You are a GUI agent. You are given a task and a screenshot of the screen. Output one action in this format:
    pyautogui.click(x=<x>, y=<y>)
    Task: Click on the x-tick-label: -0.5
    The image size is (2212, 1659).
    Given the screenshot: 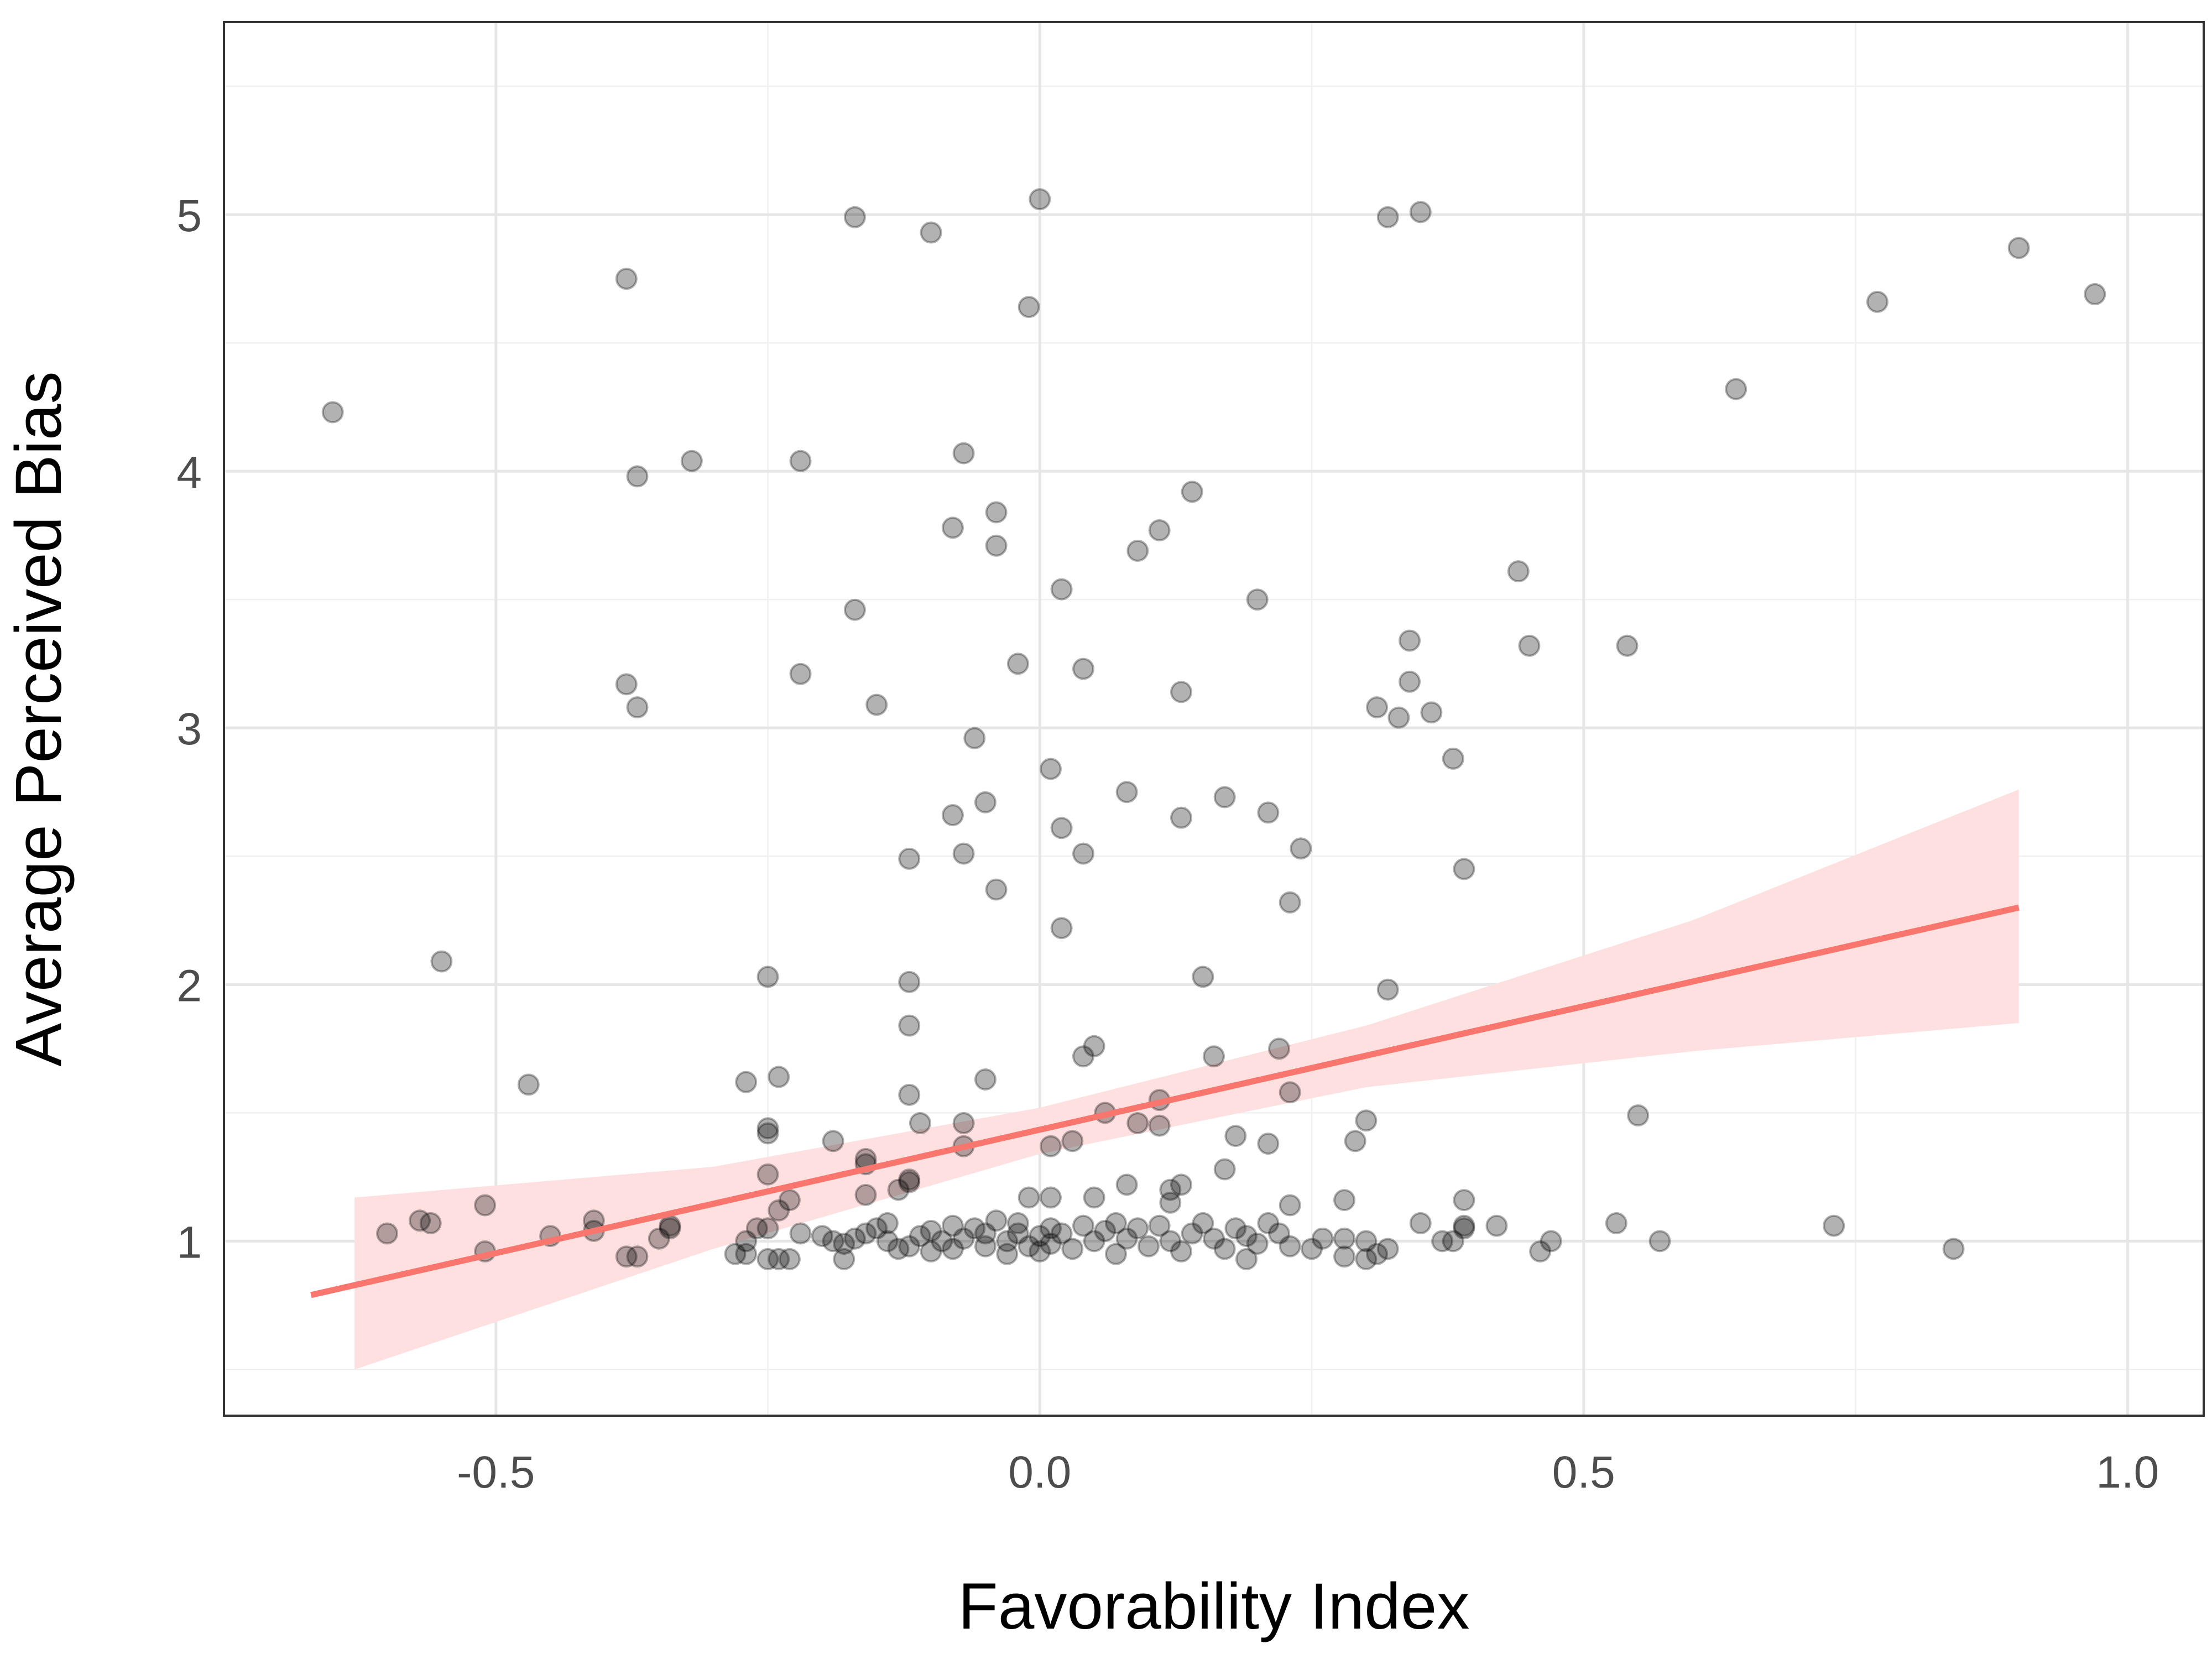 What is the action you would take?
    pyautogui.click(x=496, y=1473)
    